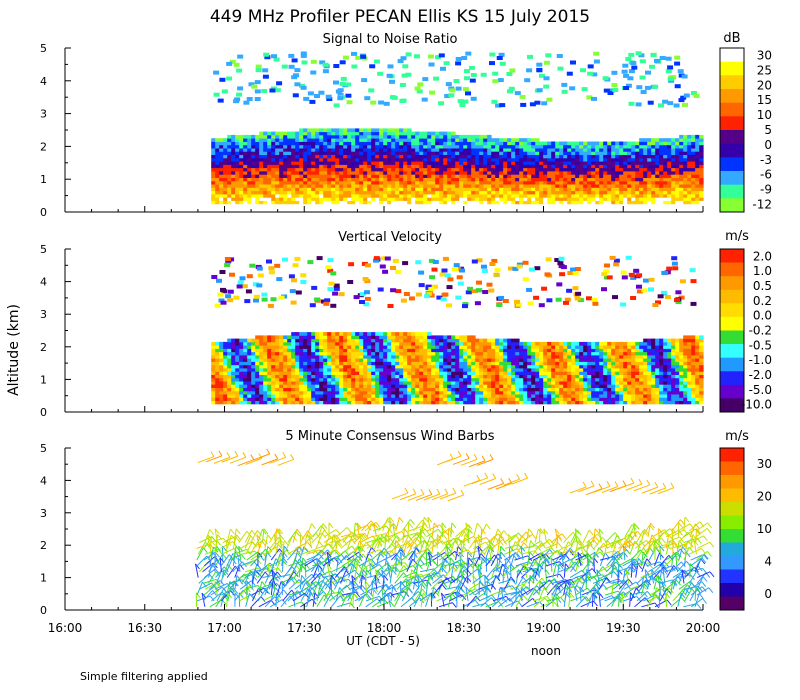 The image size is (800, 700). I want to click on colorbar-swatch, so click(732, 164).